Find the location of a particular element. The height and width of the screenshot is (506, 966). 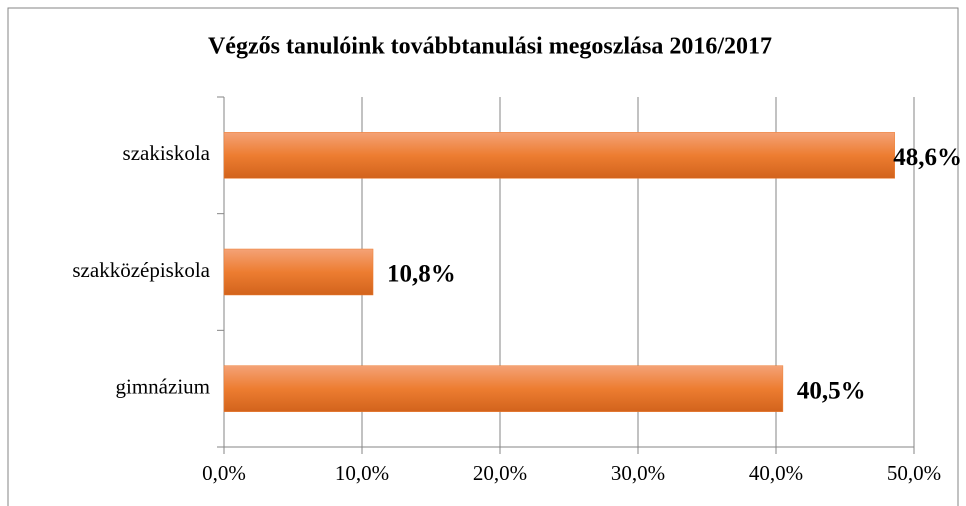

x-tick-label: 30,0% is located at coordinates (638, 473).